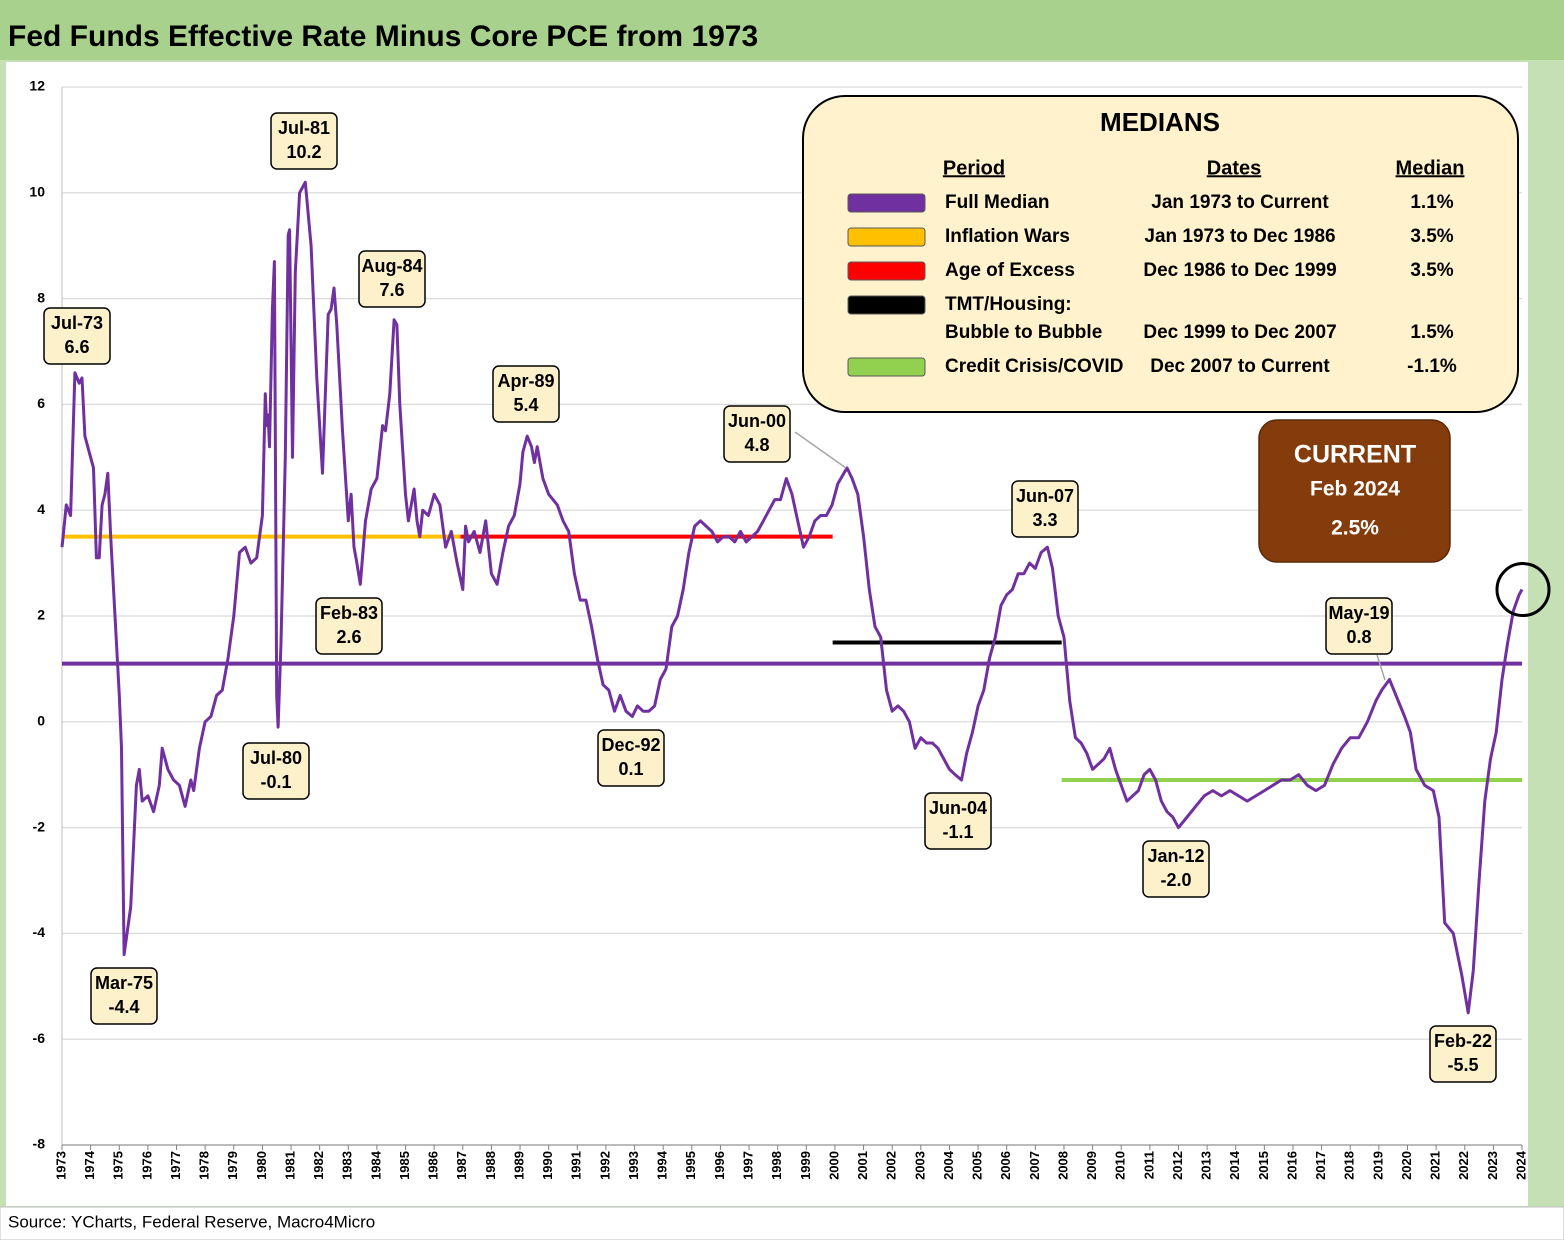  I want to click on medians-box, so click(1160, 254).